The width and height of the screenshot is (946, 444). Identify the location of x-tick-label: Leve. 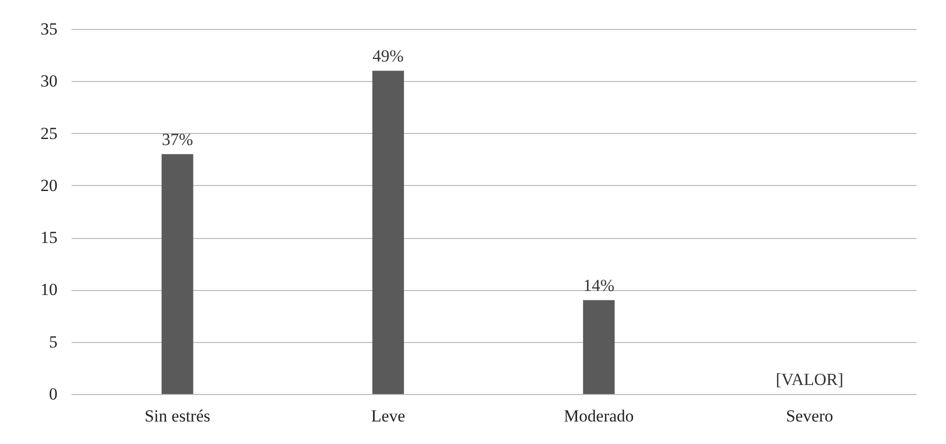
(388, 416).